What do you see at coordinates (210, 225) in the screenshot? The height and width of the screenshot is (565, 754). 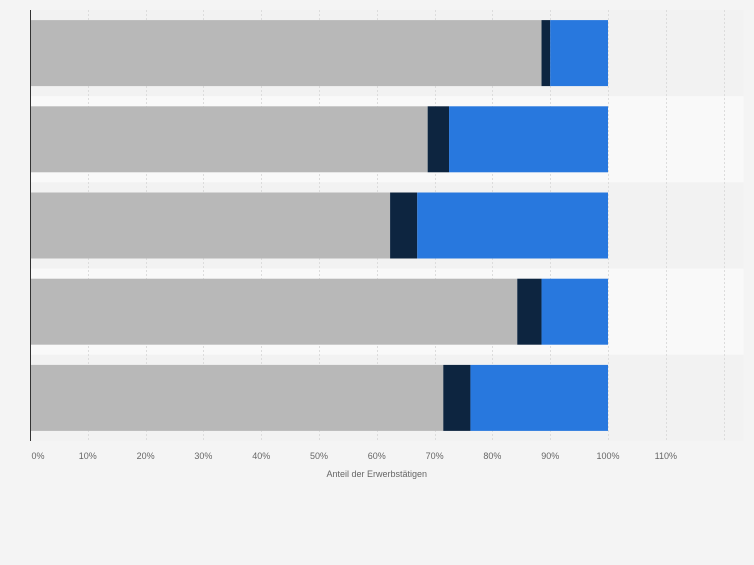 I see `bar-row3-segment1` at bounding box center [210, 225].